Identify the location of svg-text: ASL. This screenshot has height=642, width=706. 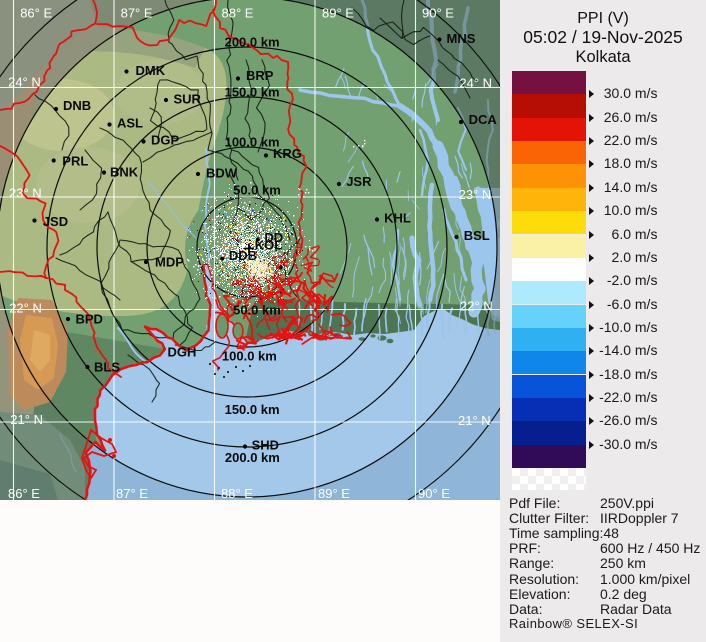
(130, 123).